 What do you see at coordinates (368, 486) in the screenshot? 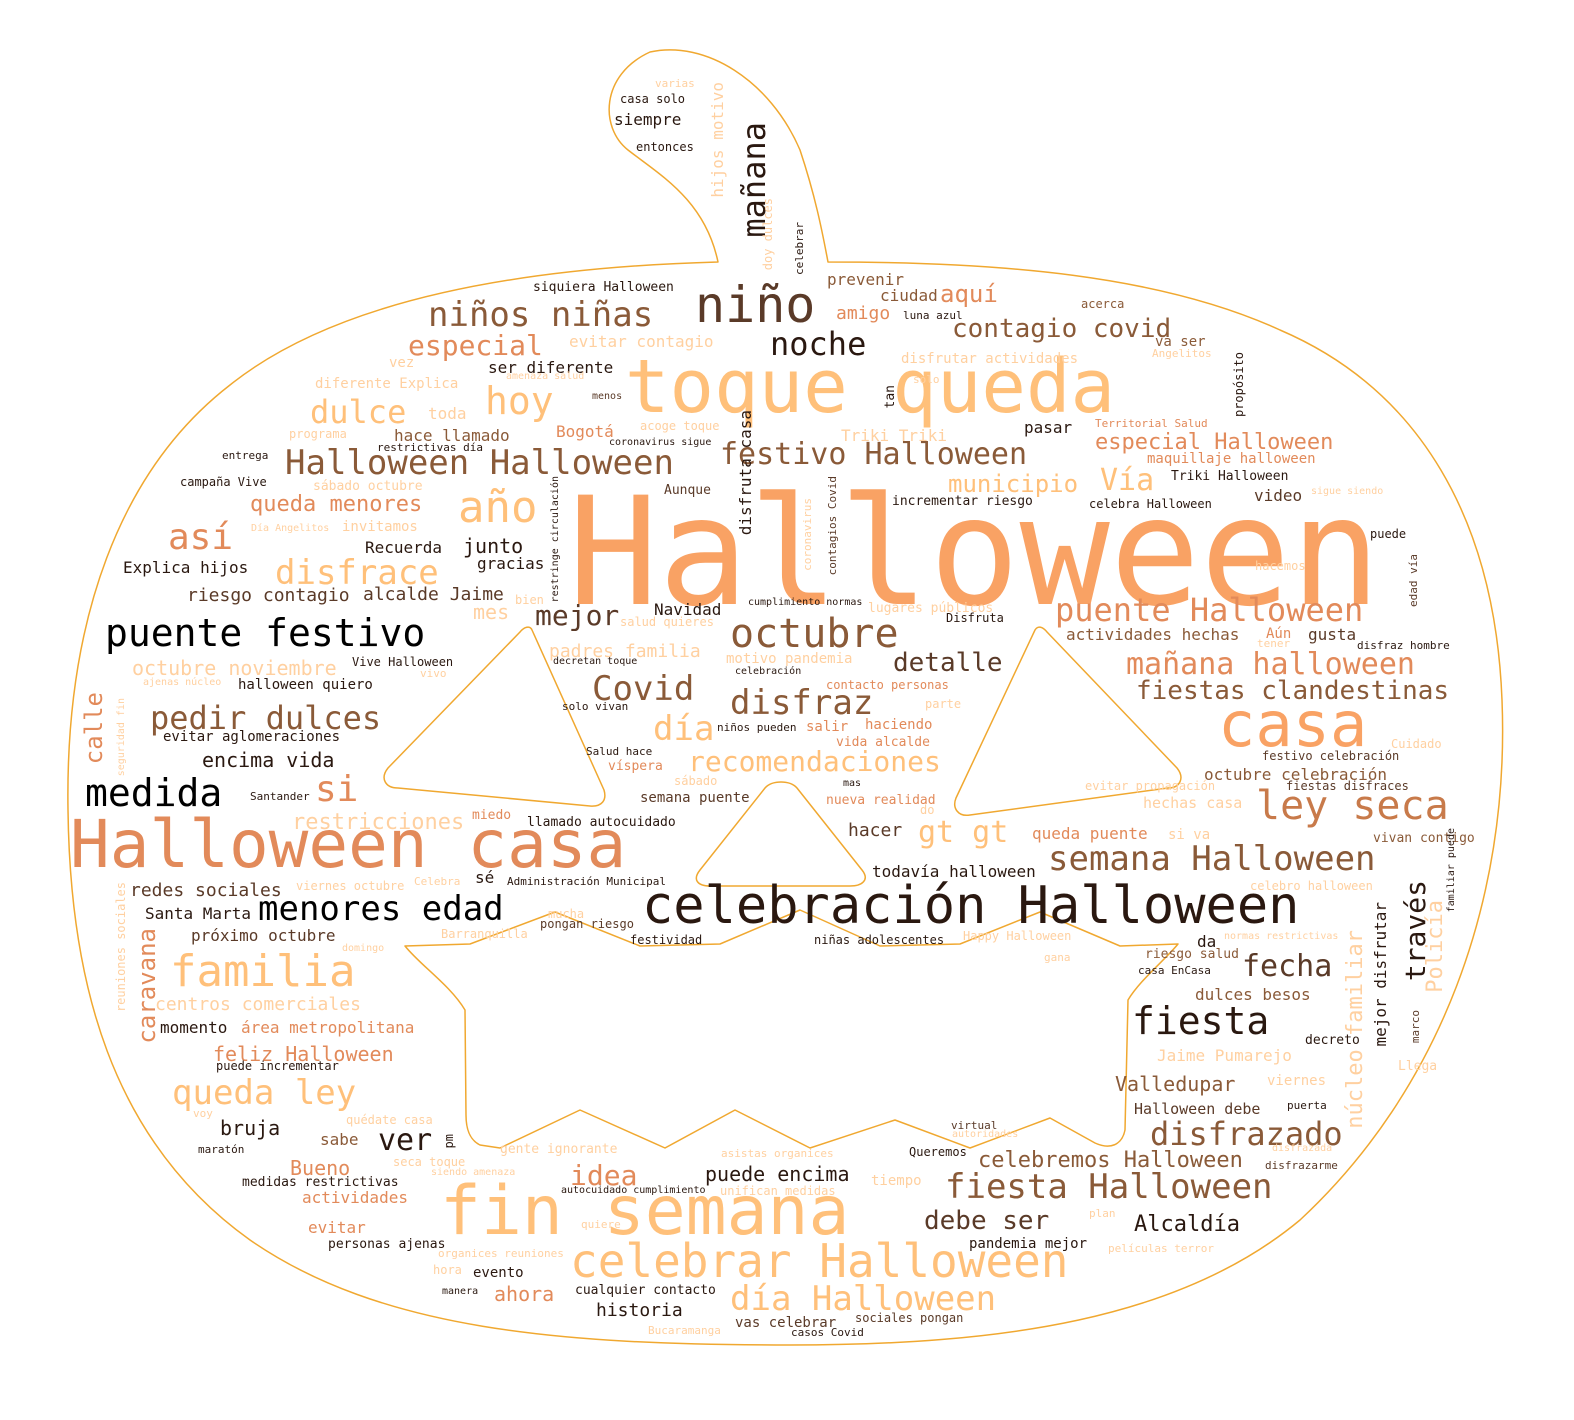
I see `cloud-word: sábado octubre` at bounding box center [368, 486].